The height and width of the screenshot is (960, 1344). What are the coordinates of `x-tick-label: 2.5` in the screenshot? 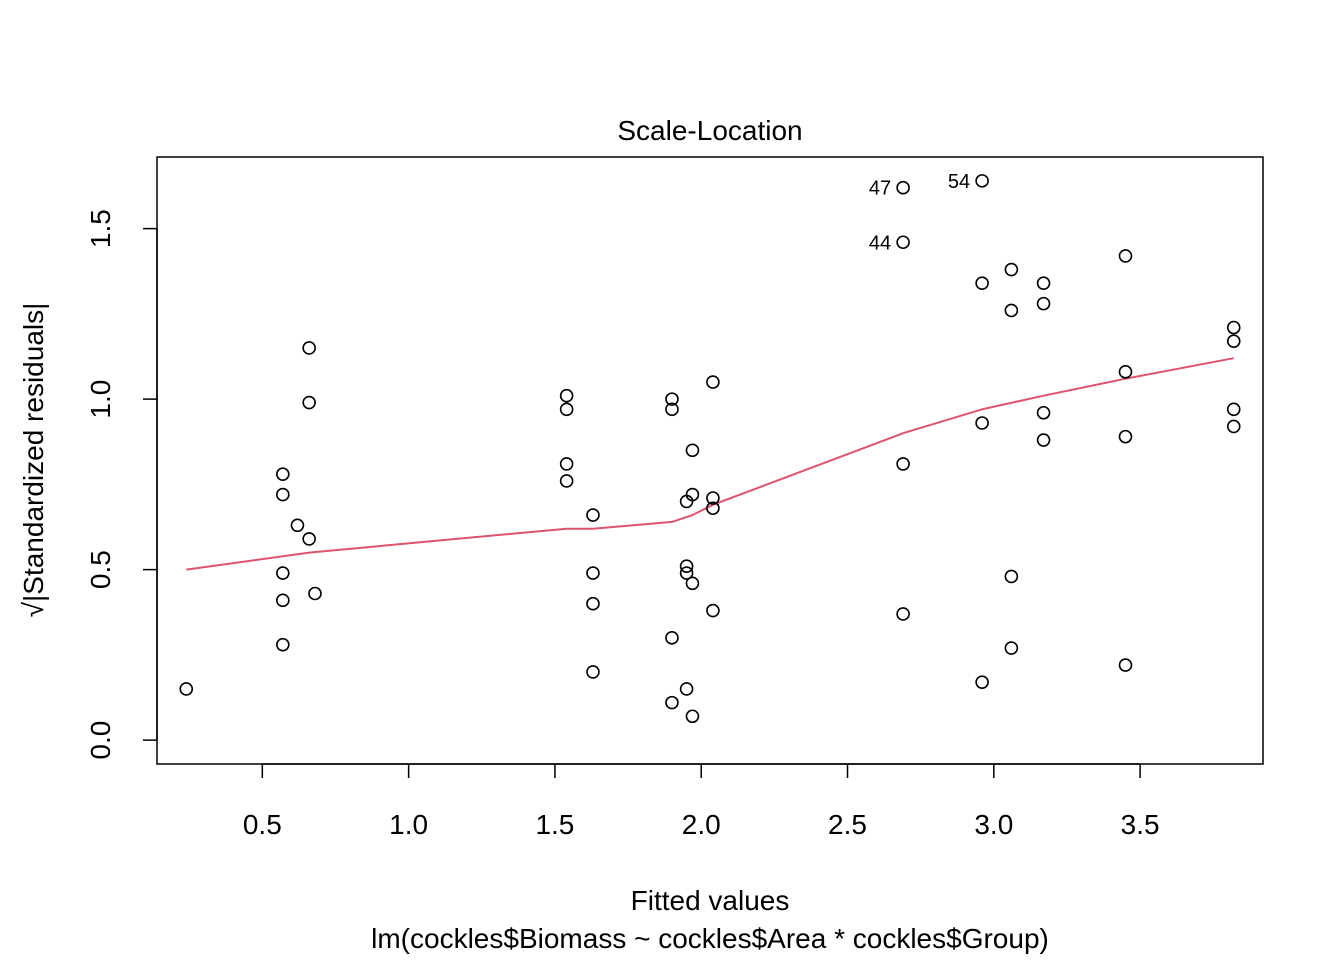 It's located at (847, 824).